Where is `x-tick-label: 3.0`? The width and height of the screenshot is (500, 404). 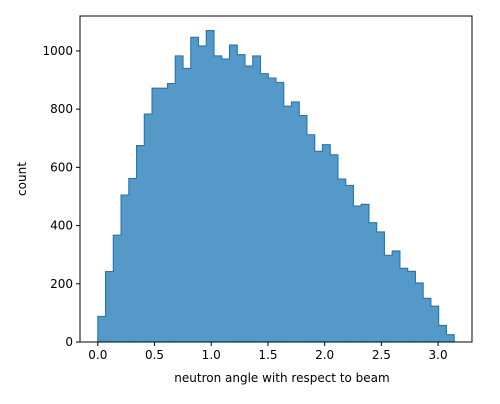 x-tick-label: 3.0 is located at coordinates (438, 355).